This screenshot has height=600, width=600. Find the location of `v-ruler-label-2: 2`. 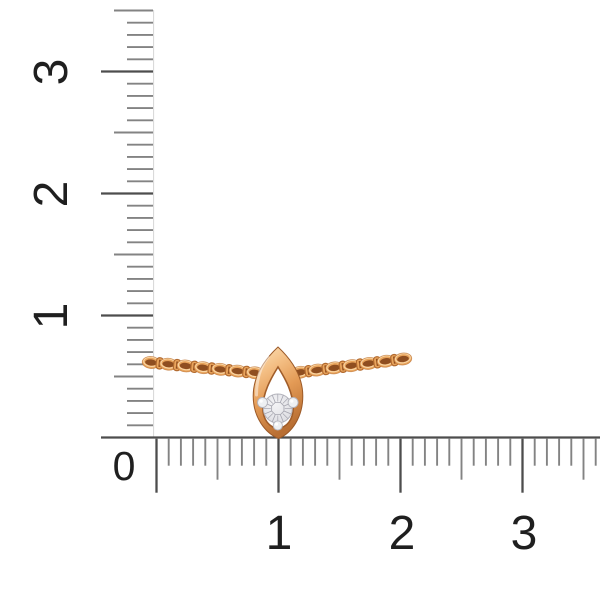

v-ruler-label-2: 2 is located at coordinates (51, 194).